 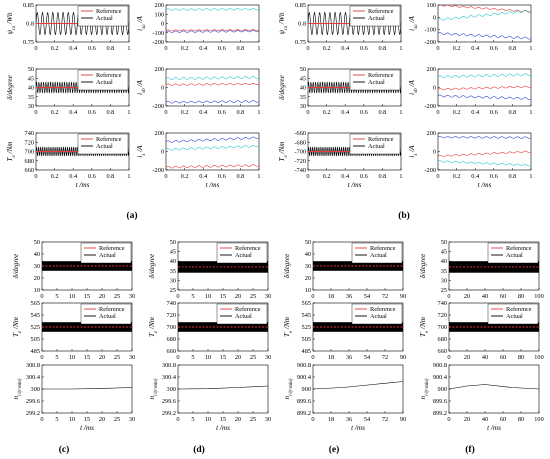 I want to click on y-tick-label: 0.8, so click(x=302, y=24).